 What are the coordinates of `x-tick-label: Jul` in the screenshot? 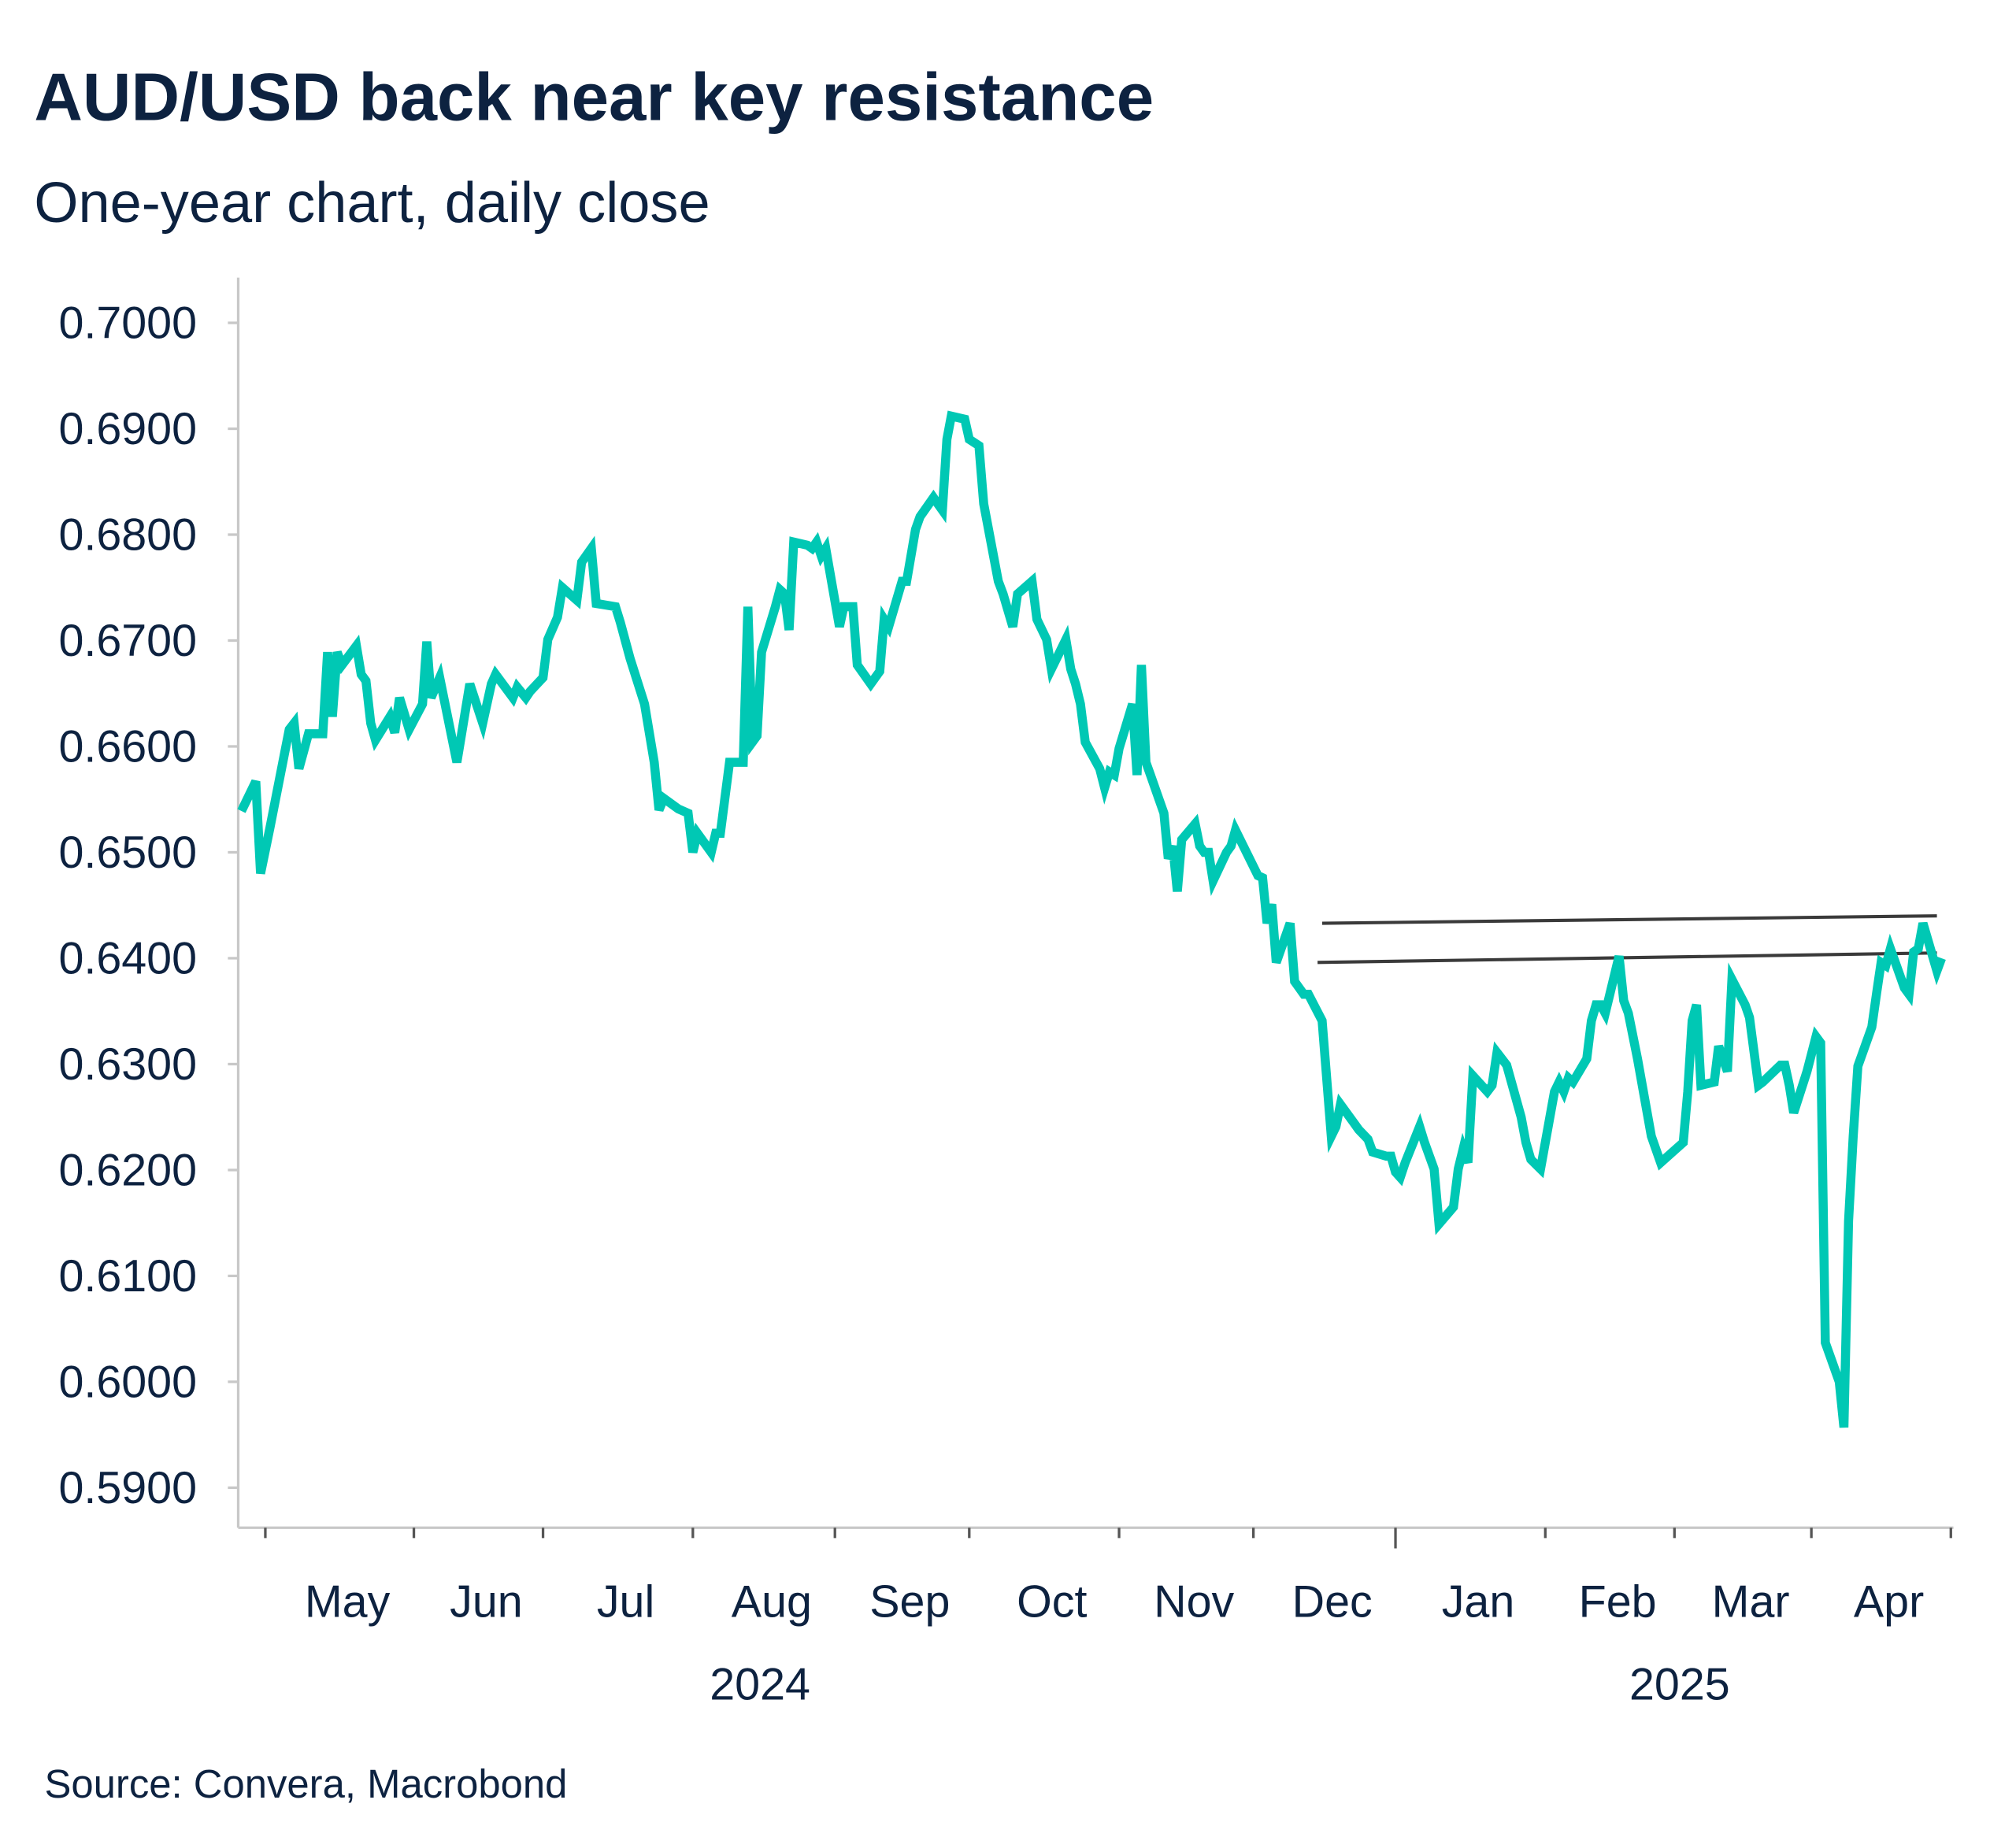 It's located at (625, 1601).